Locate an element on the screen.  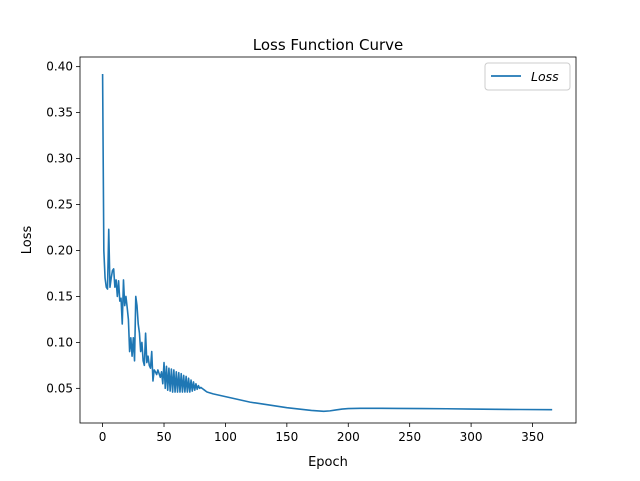
y-tick-label: 0.30 is located at coordinates (59, 159).